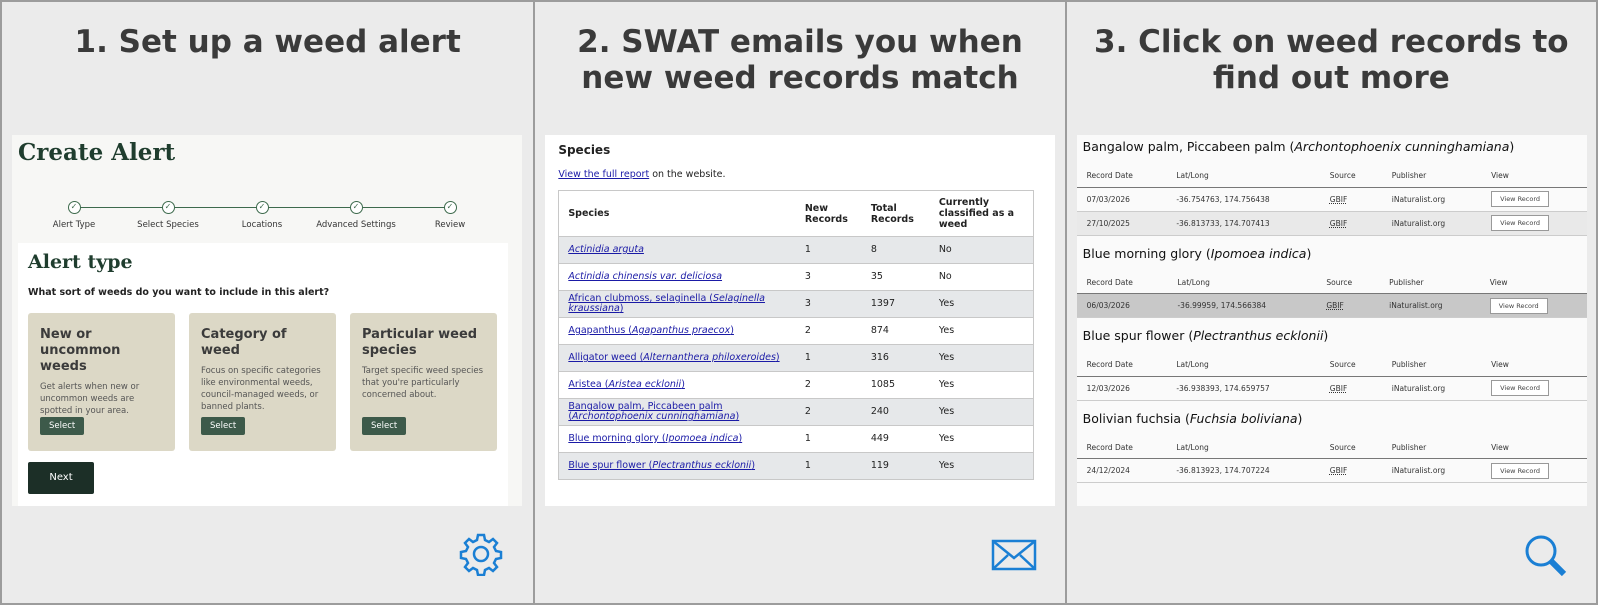 This screenshot has width=1598, height=605. I want to click on record-date: 12/03/2026, so click(1121, 388).